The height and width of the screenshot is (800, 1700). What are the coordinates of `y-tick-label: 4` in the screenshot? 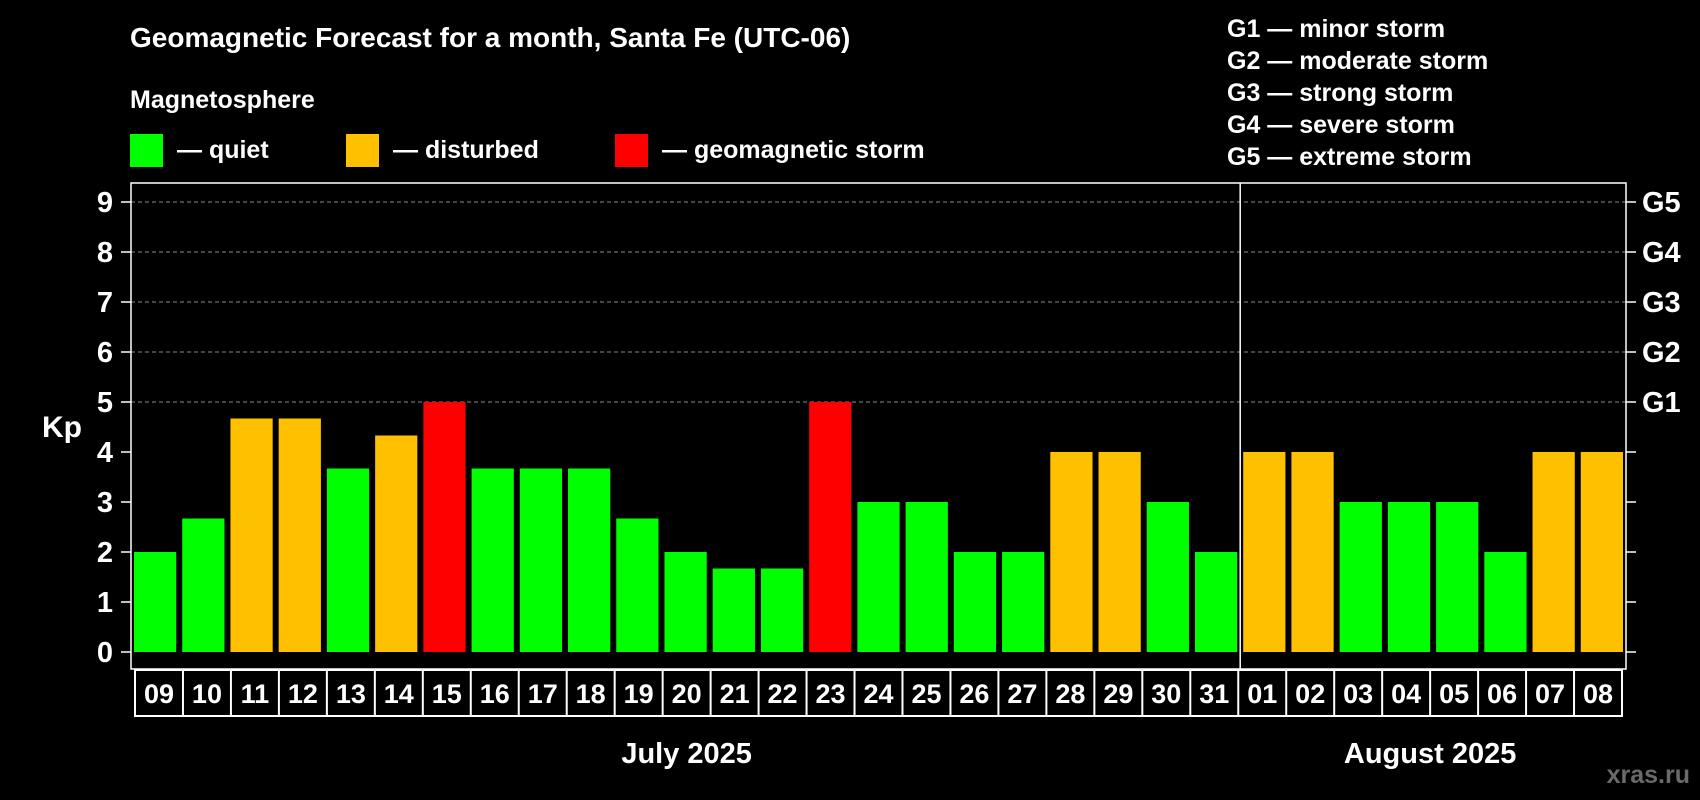 It's located at (105, 453).